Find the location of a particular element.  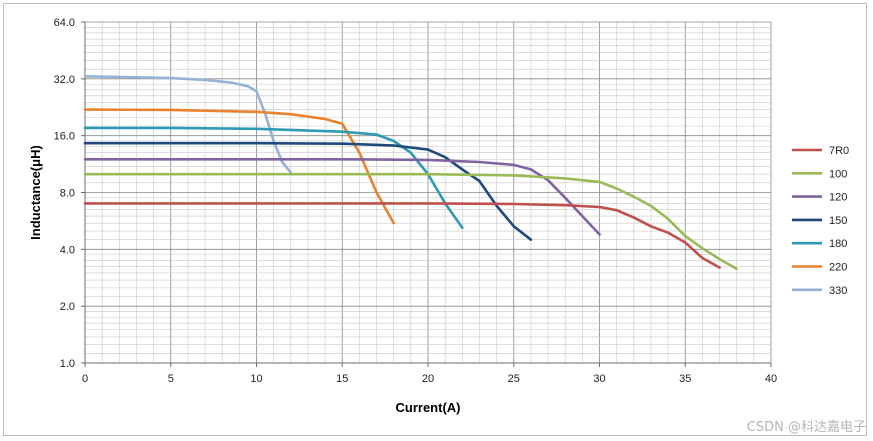

y-tick-label: 4.0 is located at coordinates (67, 250).